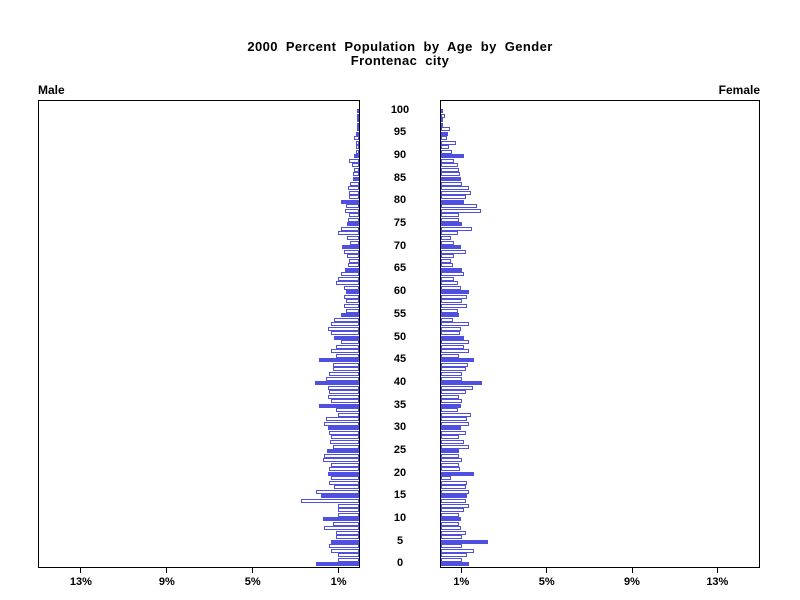 The height and width of the screenshot is (600, 800). Describe the element at coordinates (739, 90) in the screenshot. I see `female-panel-label: Female` at that location.